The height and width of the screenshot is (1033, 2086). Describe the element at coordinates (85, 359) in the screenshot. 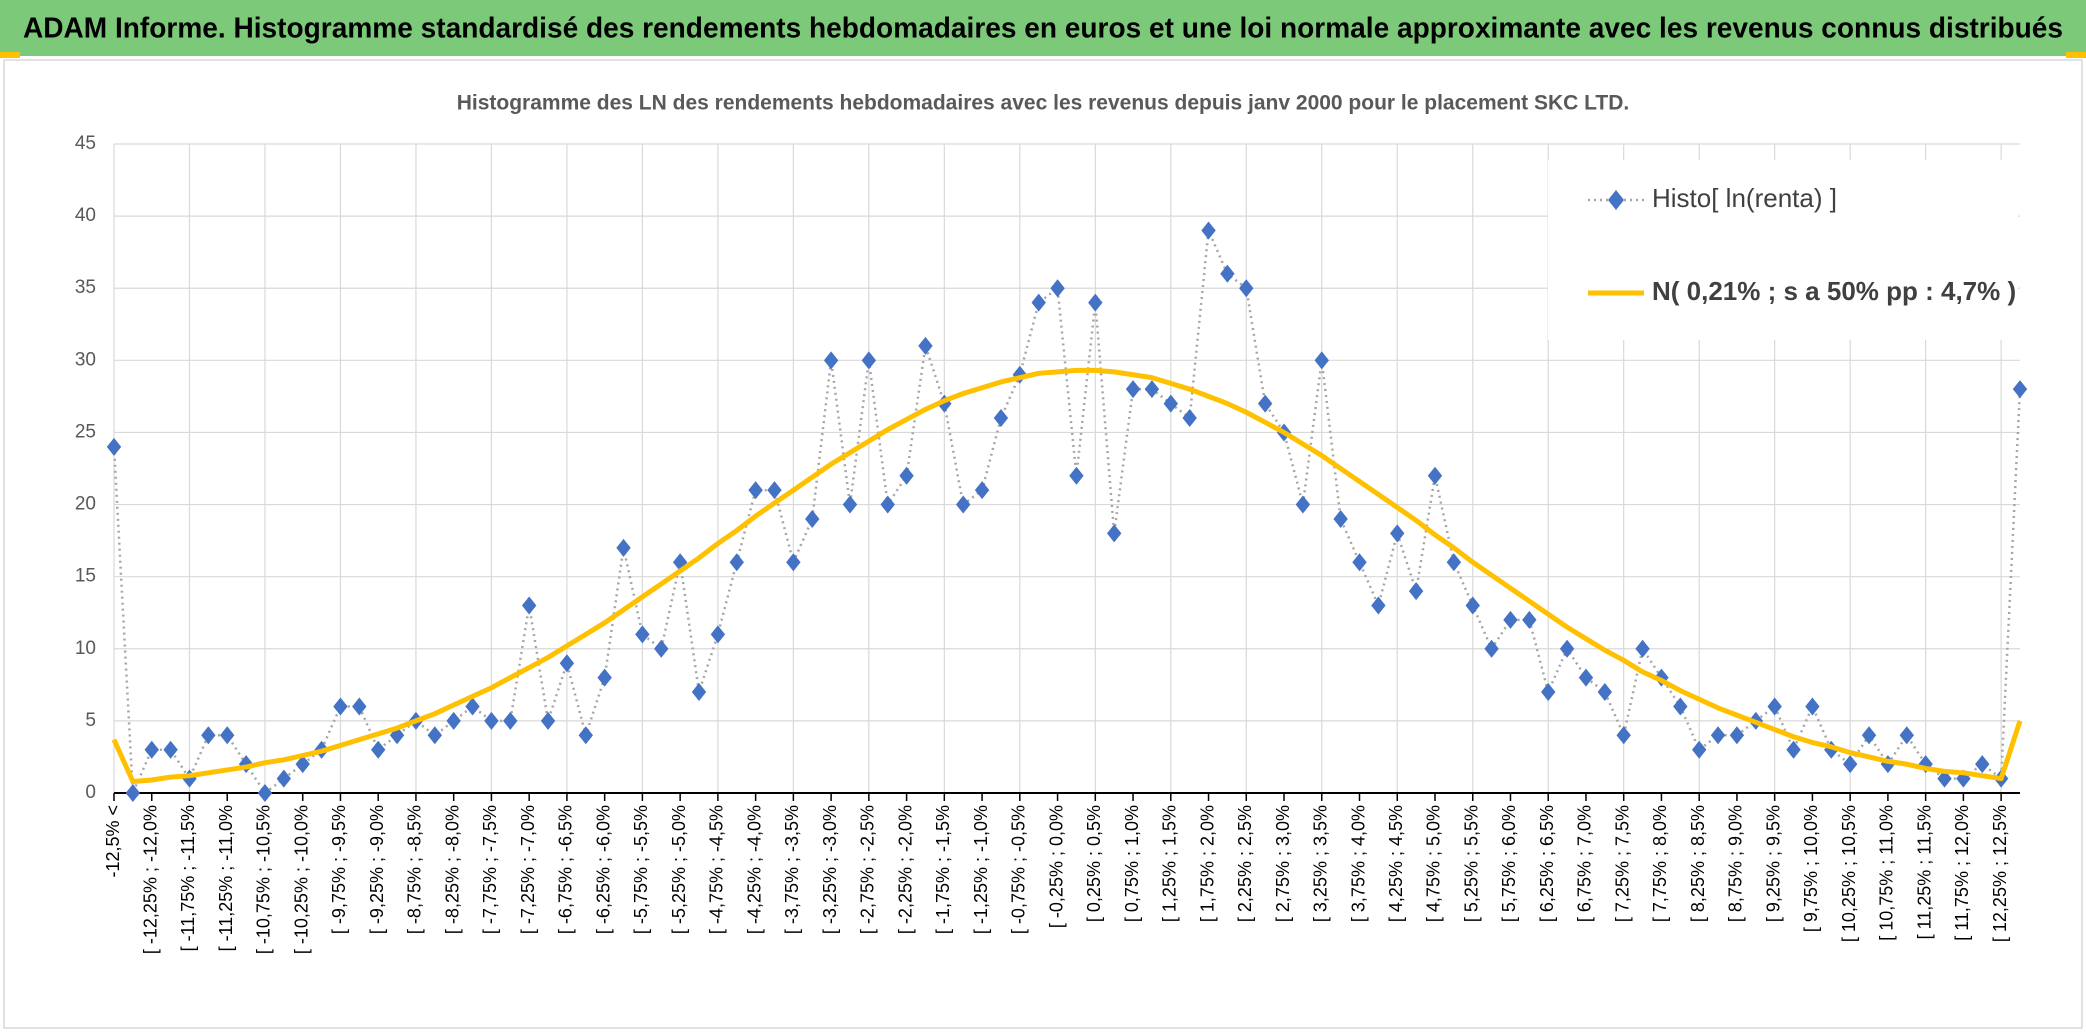

I see `y-tick-label: 30` at that location.